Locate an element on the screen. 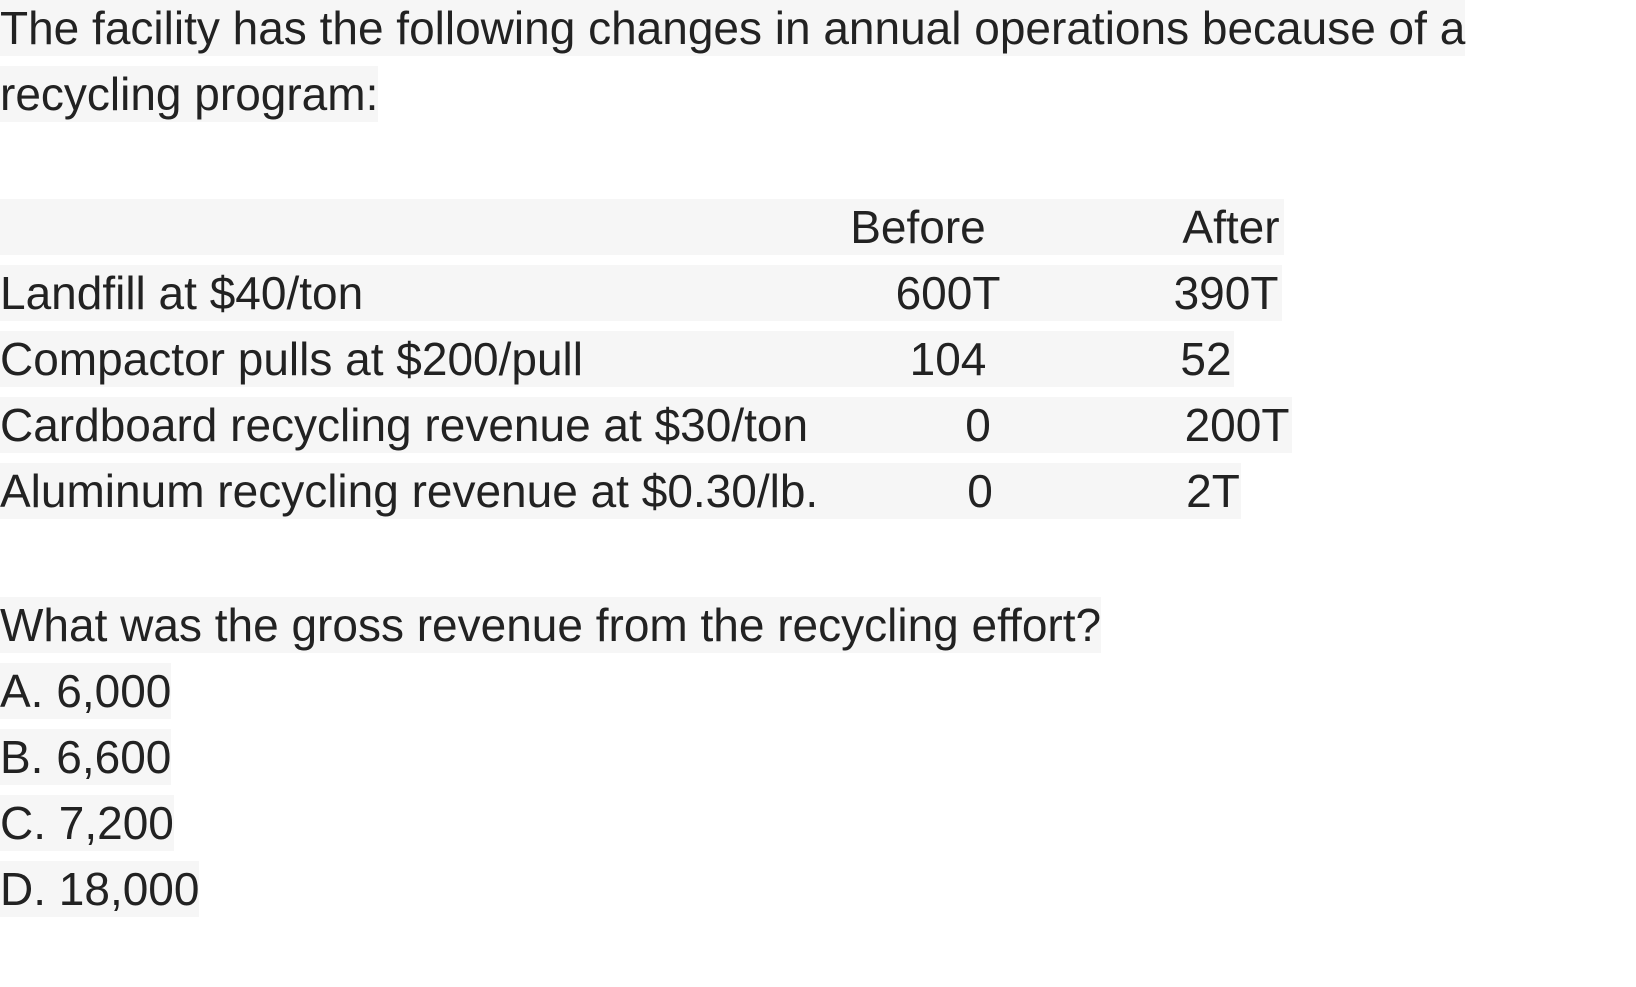  option-c-label: C. 7,200 is located at coordinates (87, 823).